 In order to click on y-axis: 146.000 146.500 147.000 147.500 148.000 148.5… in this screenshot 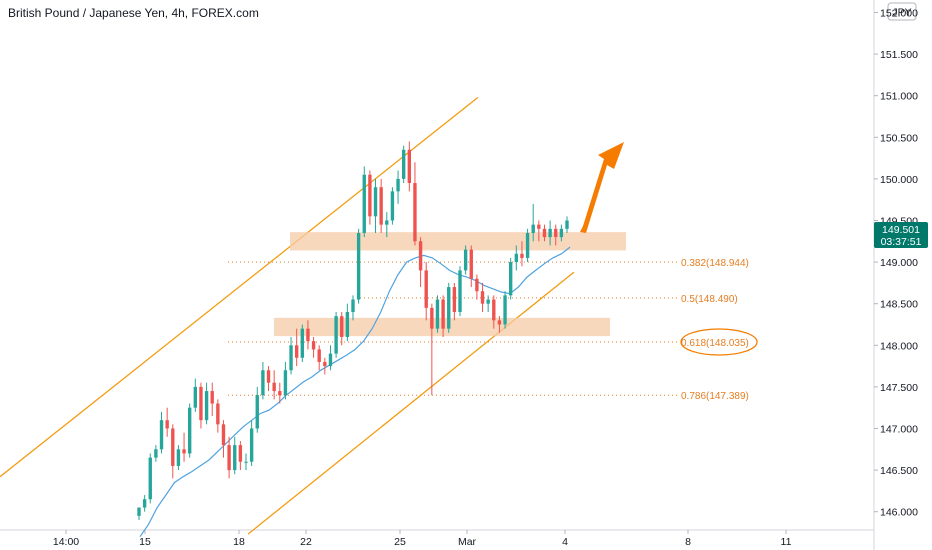, I will do `click(896, 263)`.